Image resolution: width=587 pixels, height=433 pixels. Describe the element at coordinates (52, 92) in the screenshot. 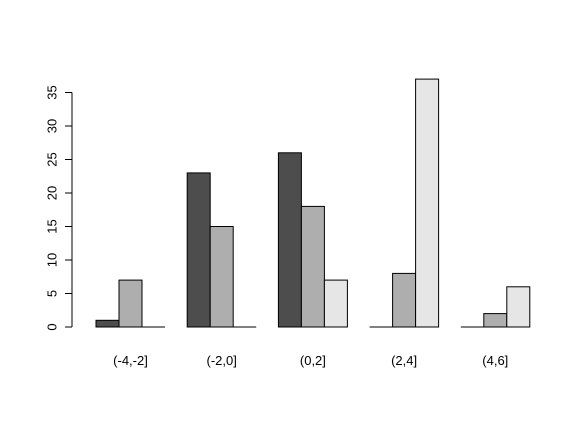

I see `y-tick-label: 35` at that location.